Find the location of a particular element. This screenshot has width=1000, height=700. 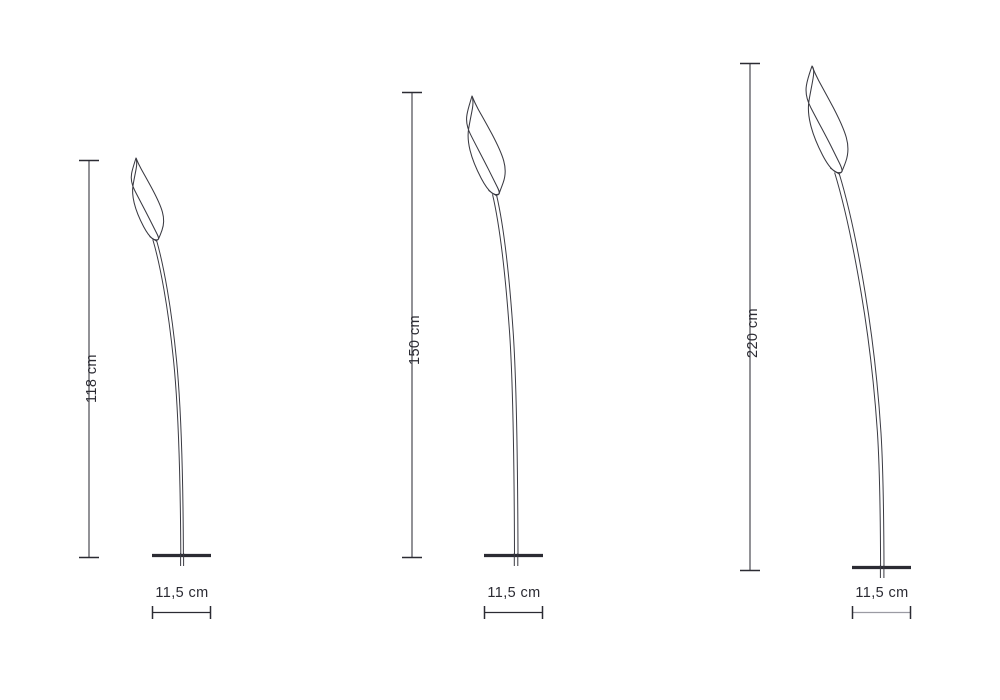

lamp-head-medium is located at coordinates (485, 146).